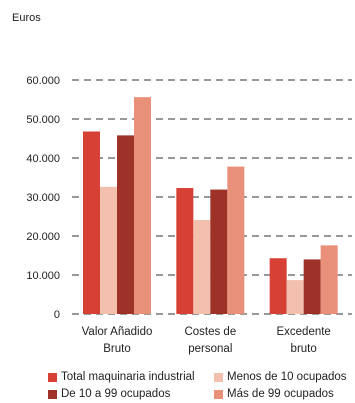 Image resolution: width=355 pixels, height=403 pixels. Describe the element at coordinates (210, 349) in the screenshot. I see `x-category-label: personal` at that location.